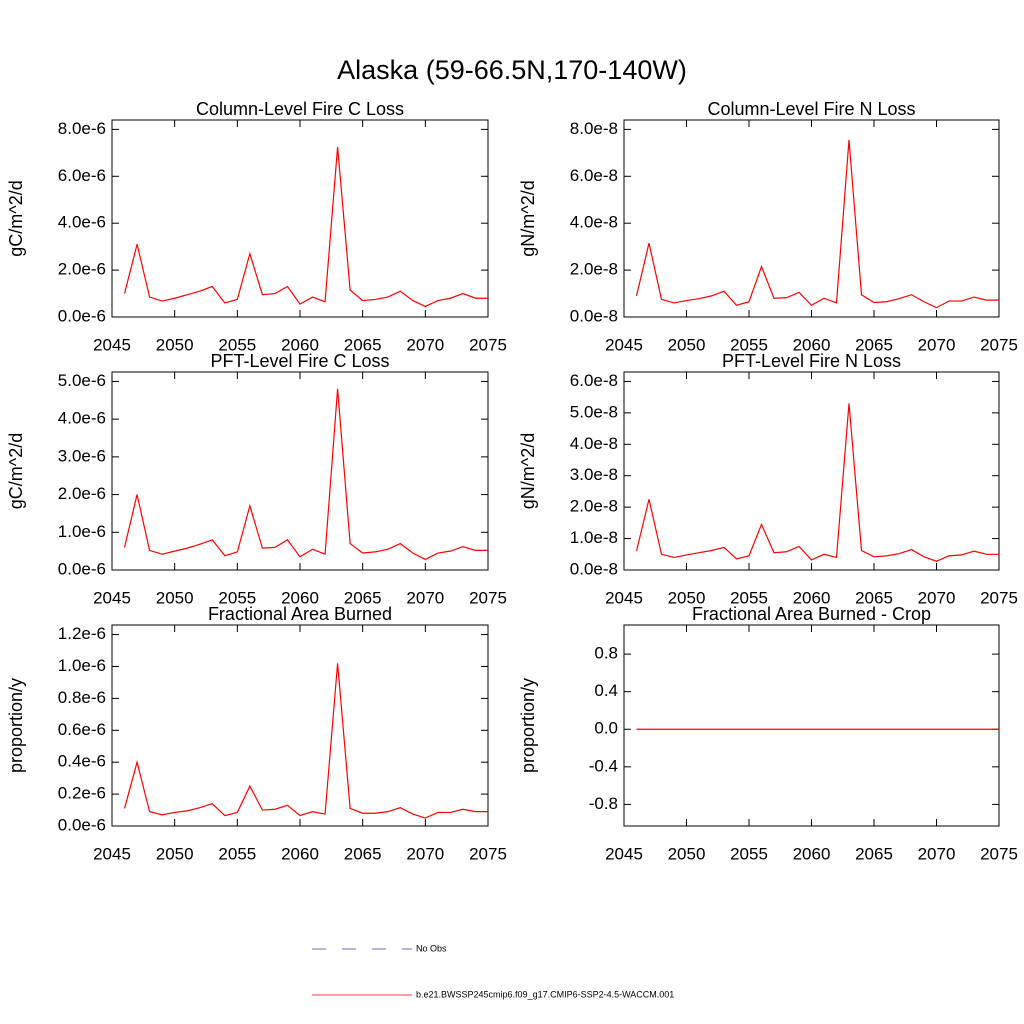  What do you see at coordinates (606, 653) in the screenshot?
I see `y-tick-label: 0.8` at bounding box center [606, 653].